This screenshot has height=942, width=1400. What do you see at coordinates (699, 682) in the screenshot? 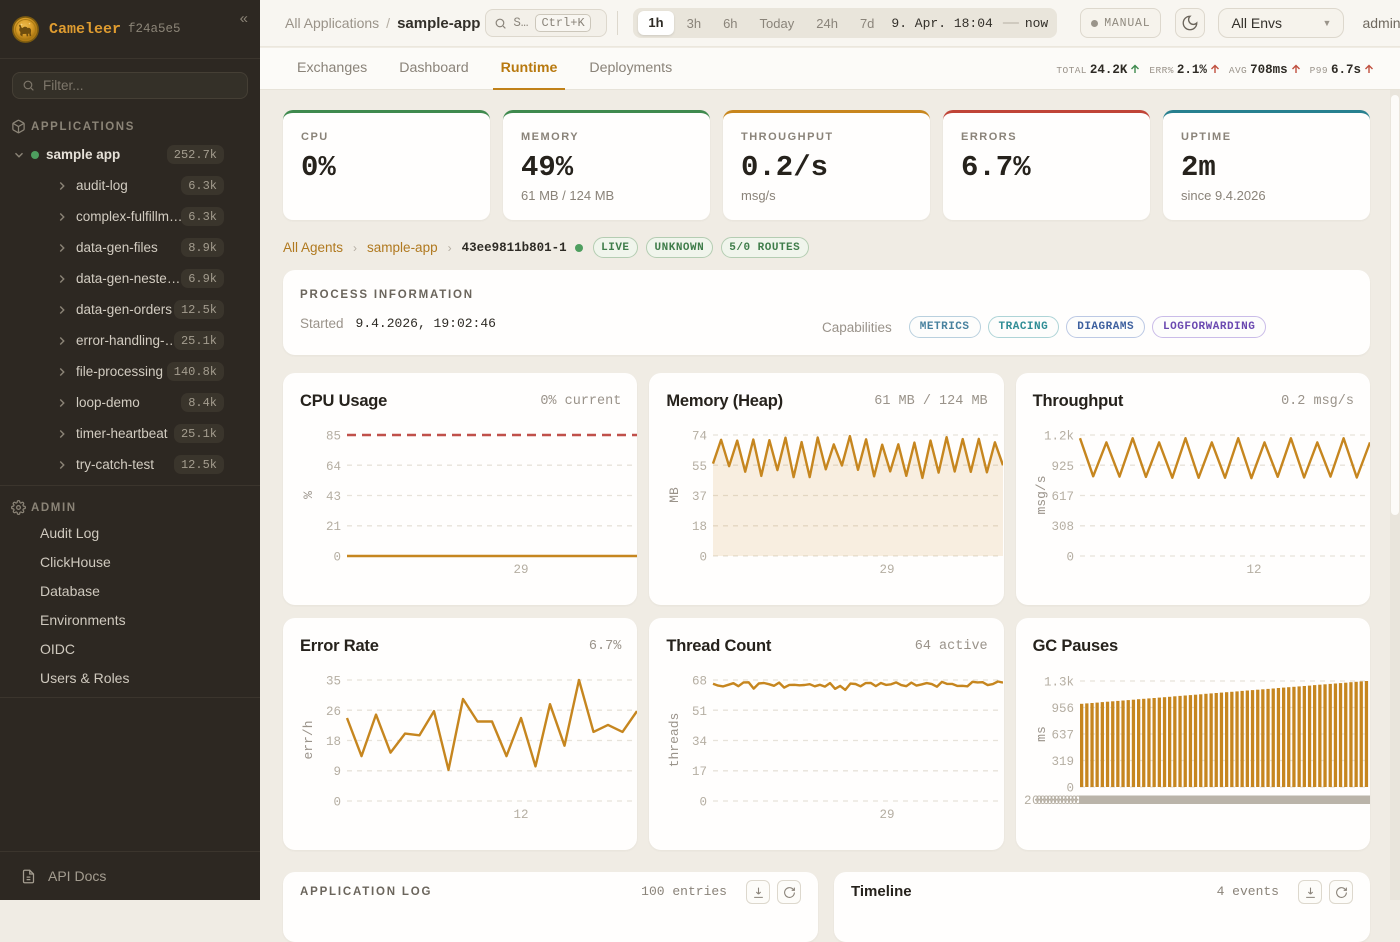
I see `svg-text: 68` at bounding box center [699, 682].